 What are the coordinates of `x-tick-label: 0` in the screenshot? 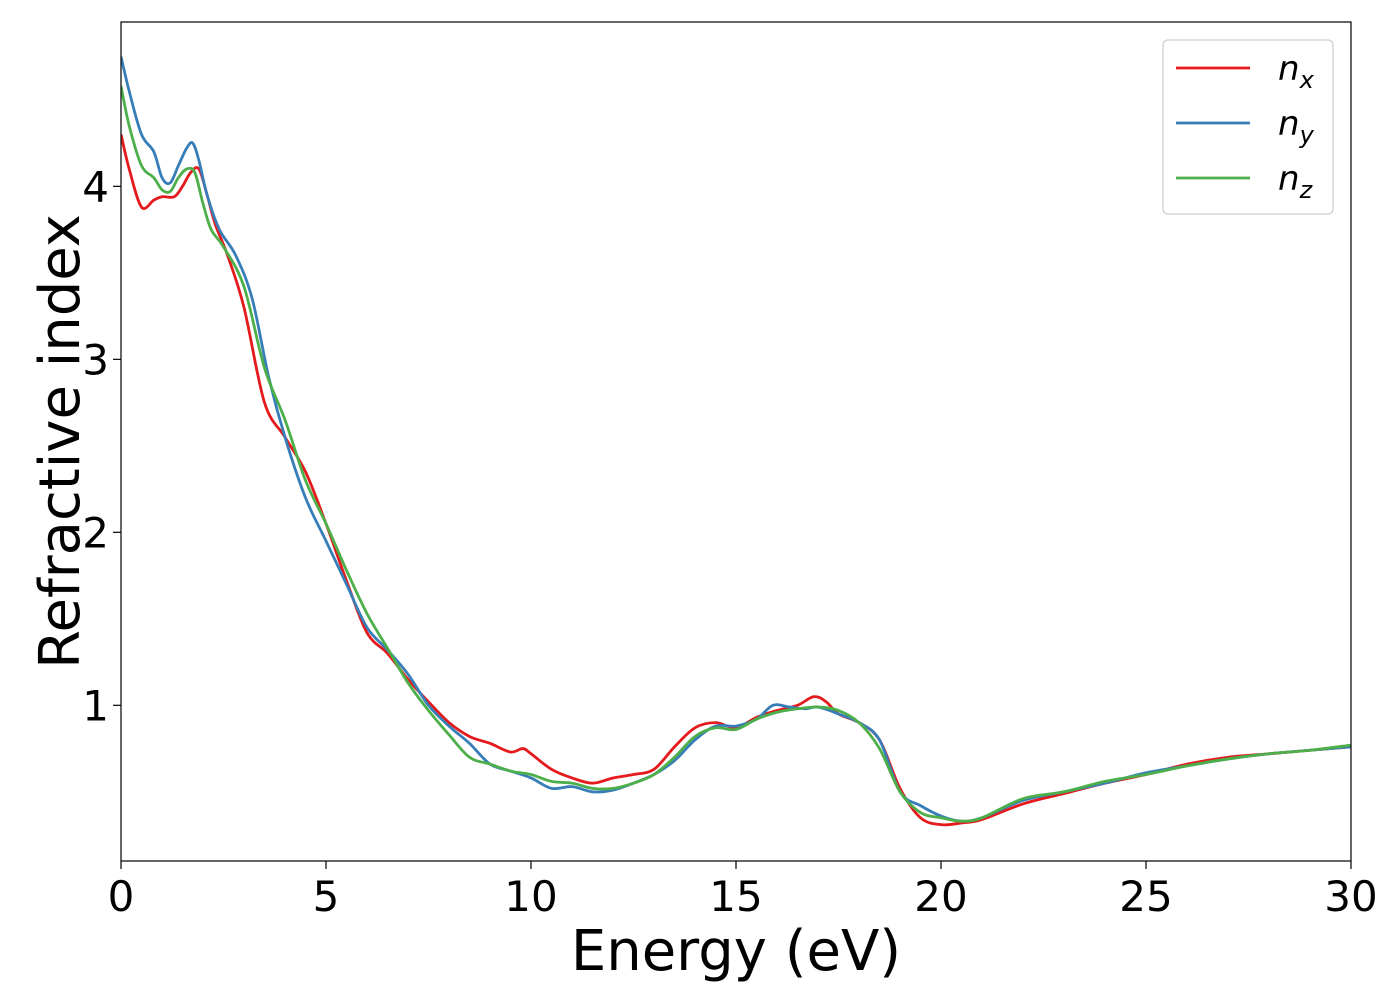 It's located at (121, 896).